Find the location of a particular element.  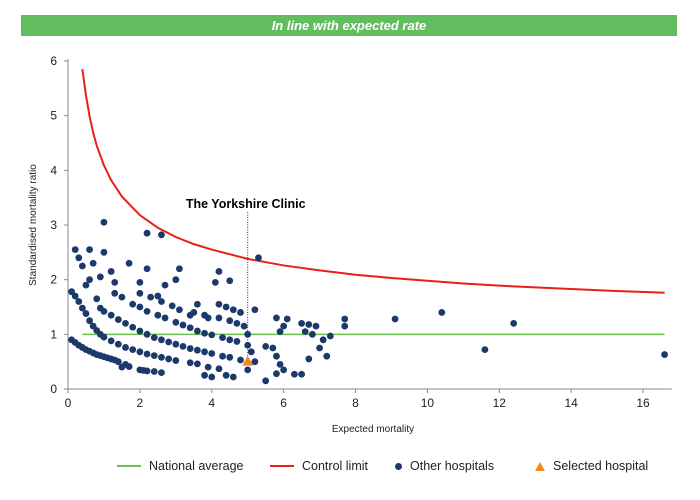

legend-national-average: National average is located at coordinates (180, 466).